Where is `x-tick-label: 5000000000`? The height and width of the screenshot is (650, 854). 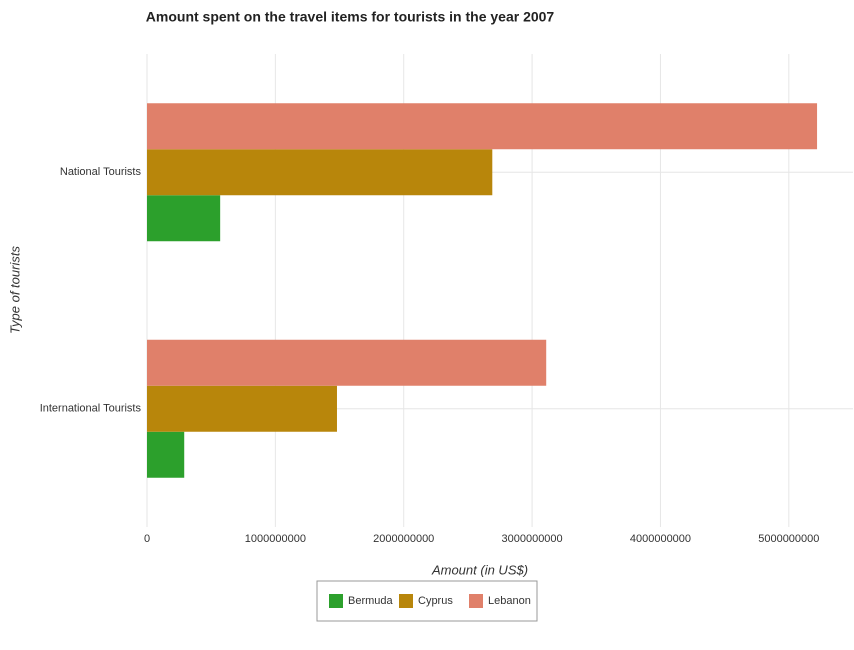 x-tick-label: 5000000000 is located at coordinates (788, 539).